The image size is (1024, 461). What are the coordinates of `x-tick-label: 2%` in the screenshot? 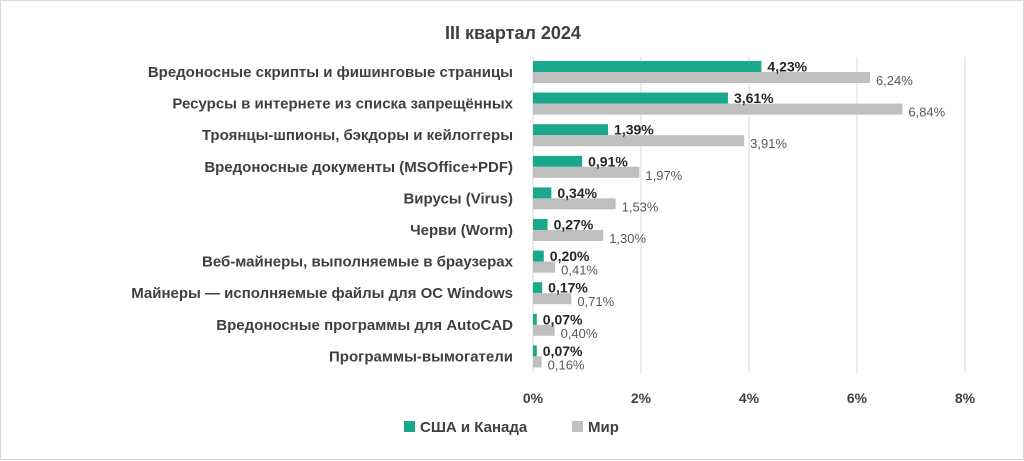 It's located at (641, 398).